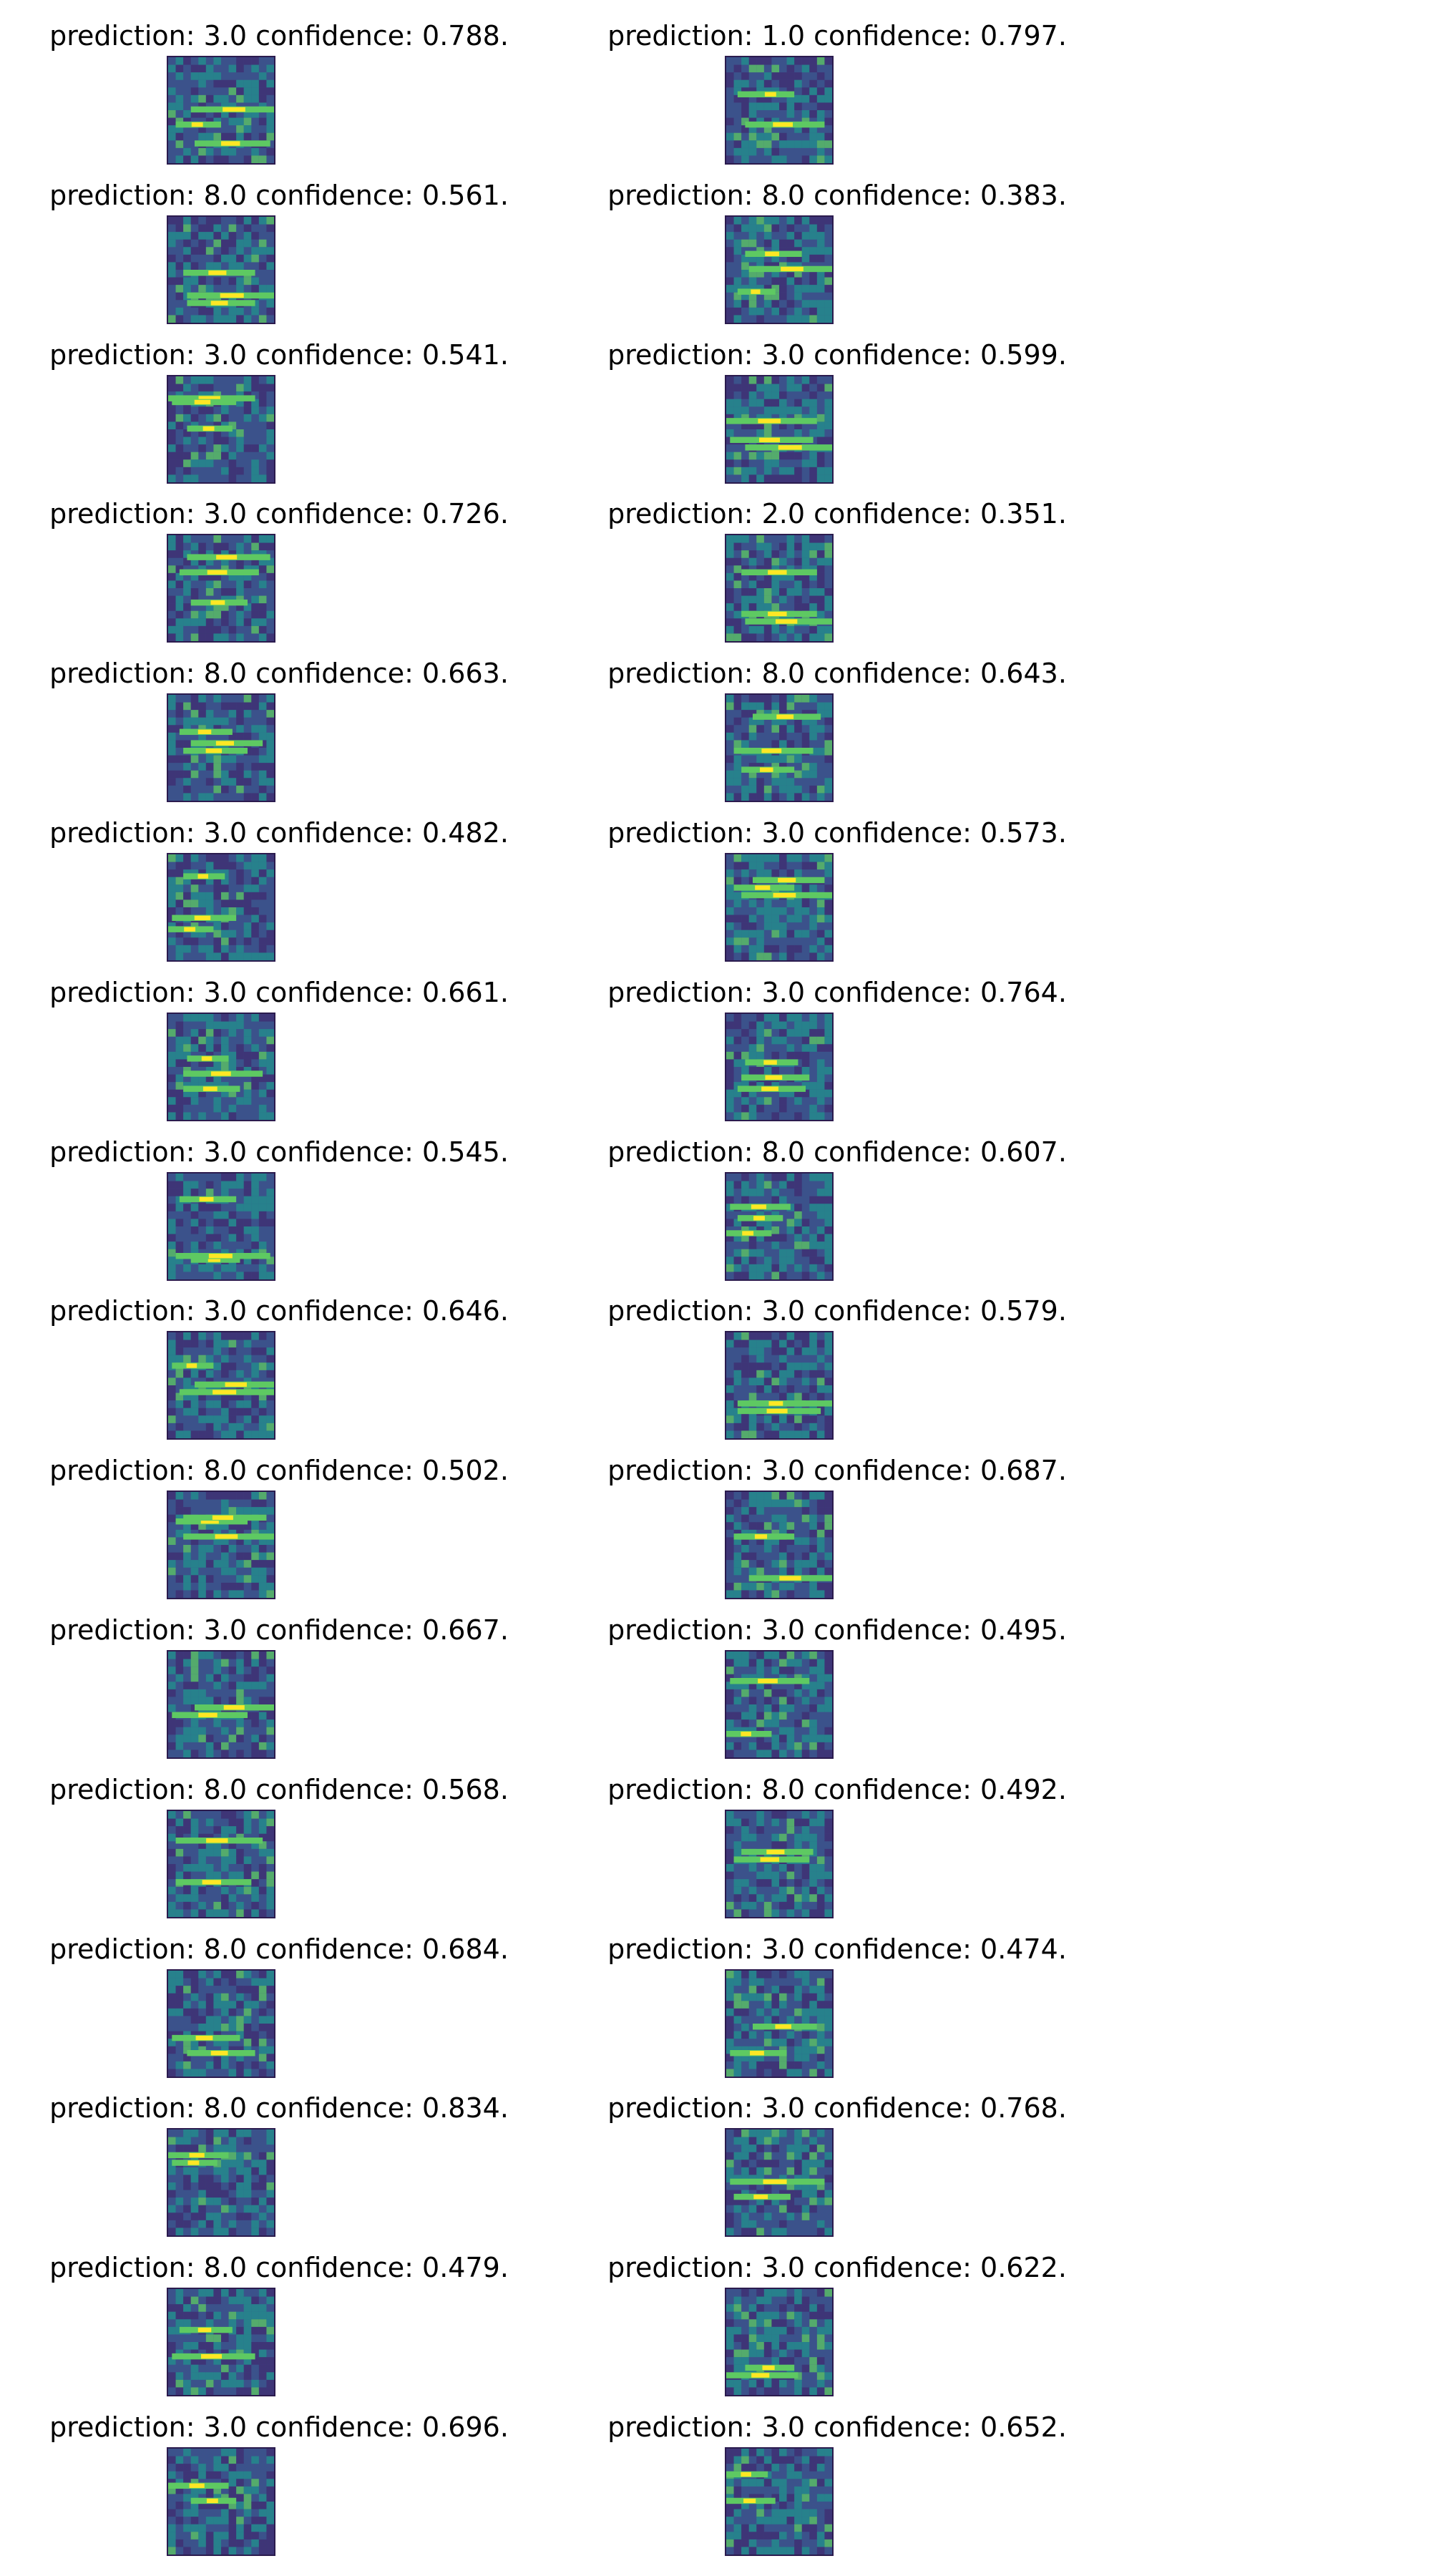 The height and width of the screenshot is (2576, 1431). Describe the element at coordinates (837, 882) in the screenshot. I see `prediction-panel: prediction: 3.0 confidence: 0.573.` at that location.